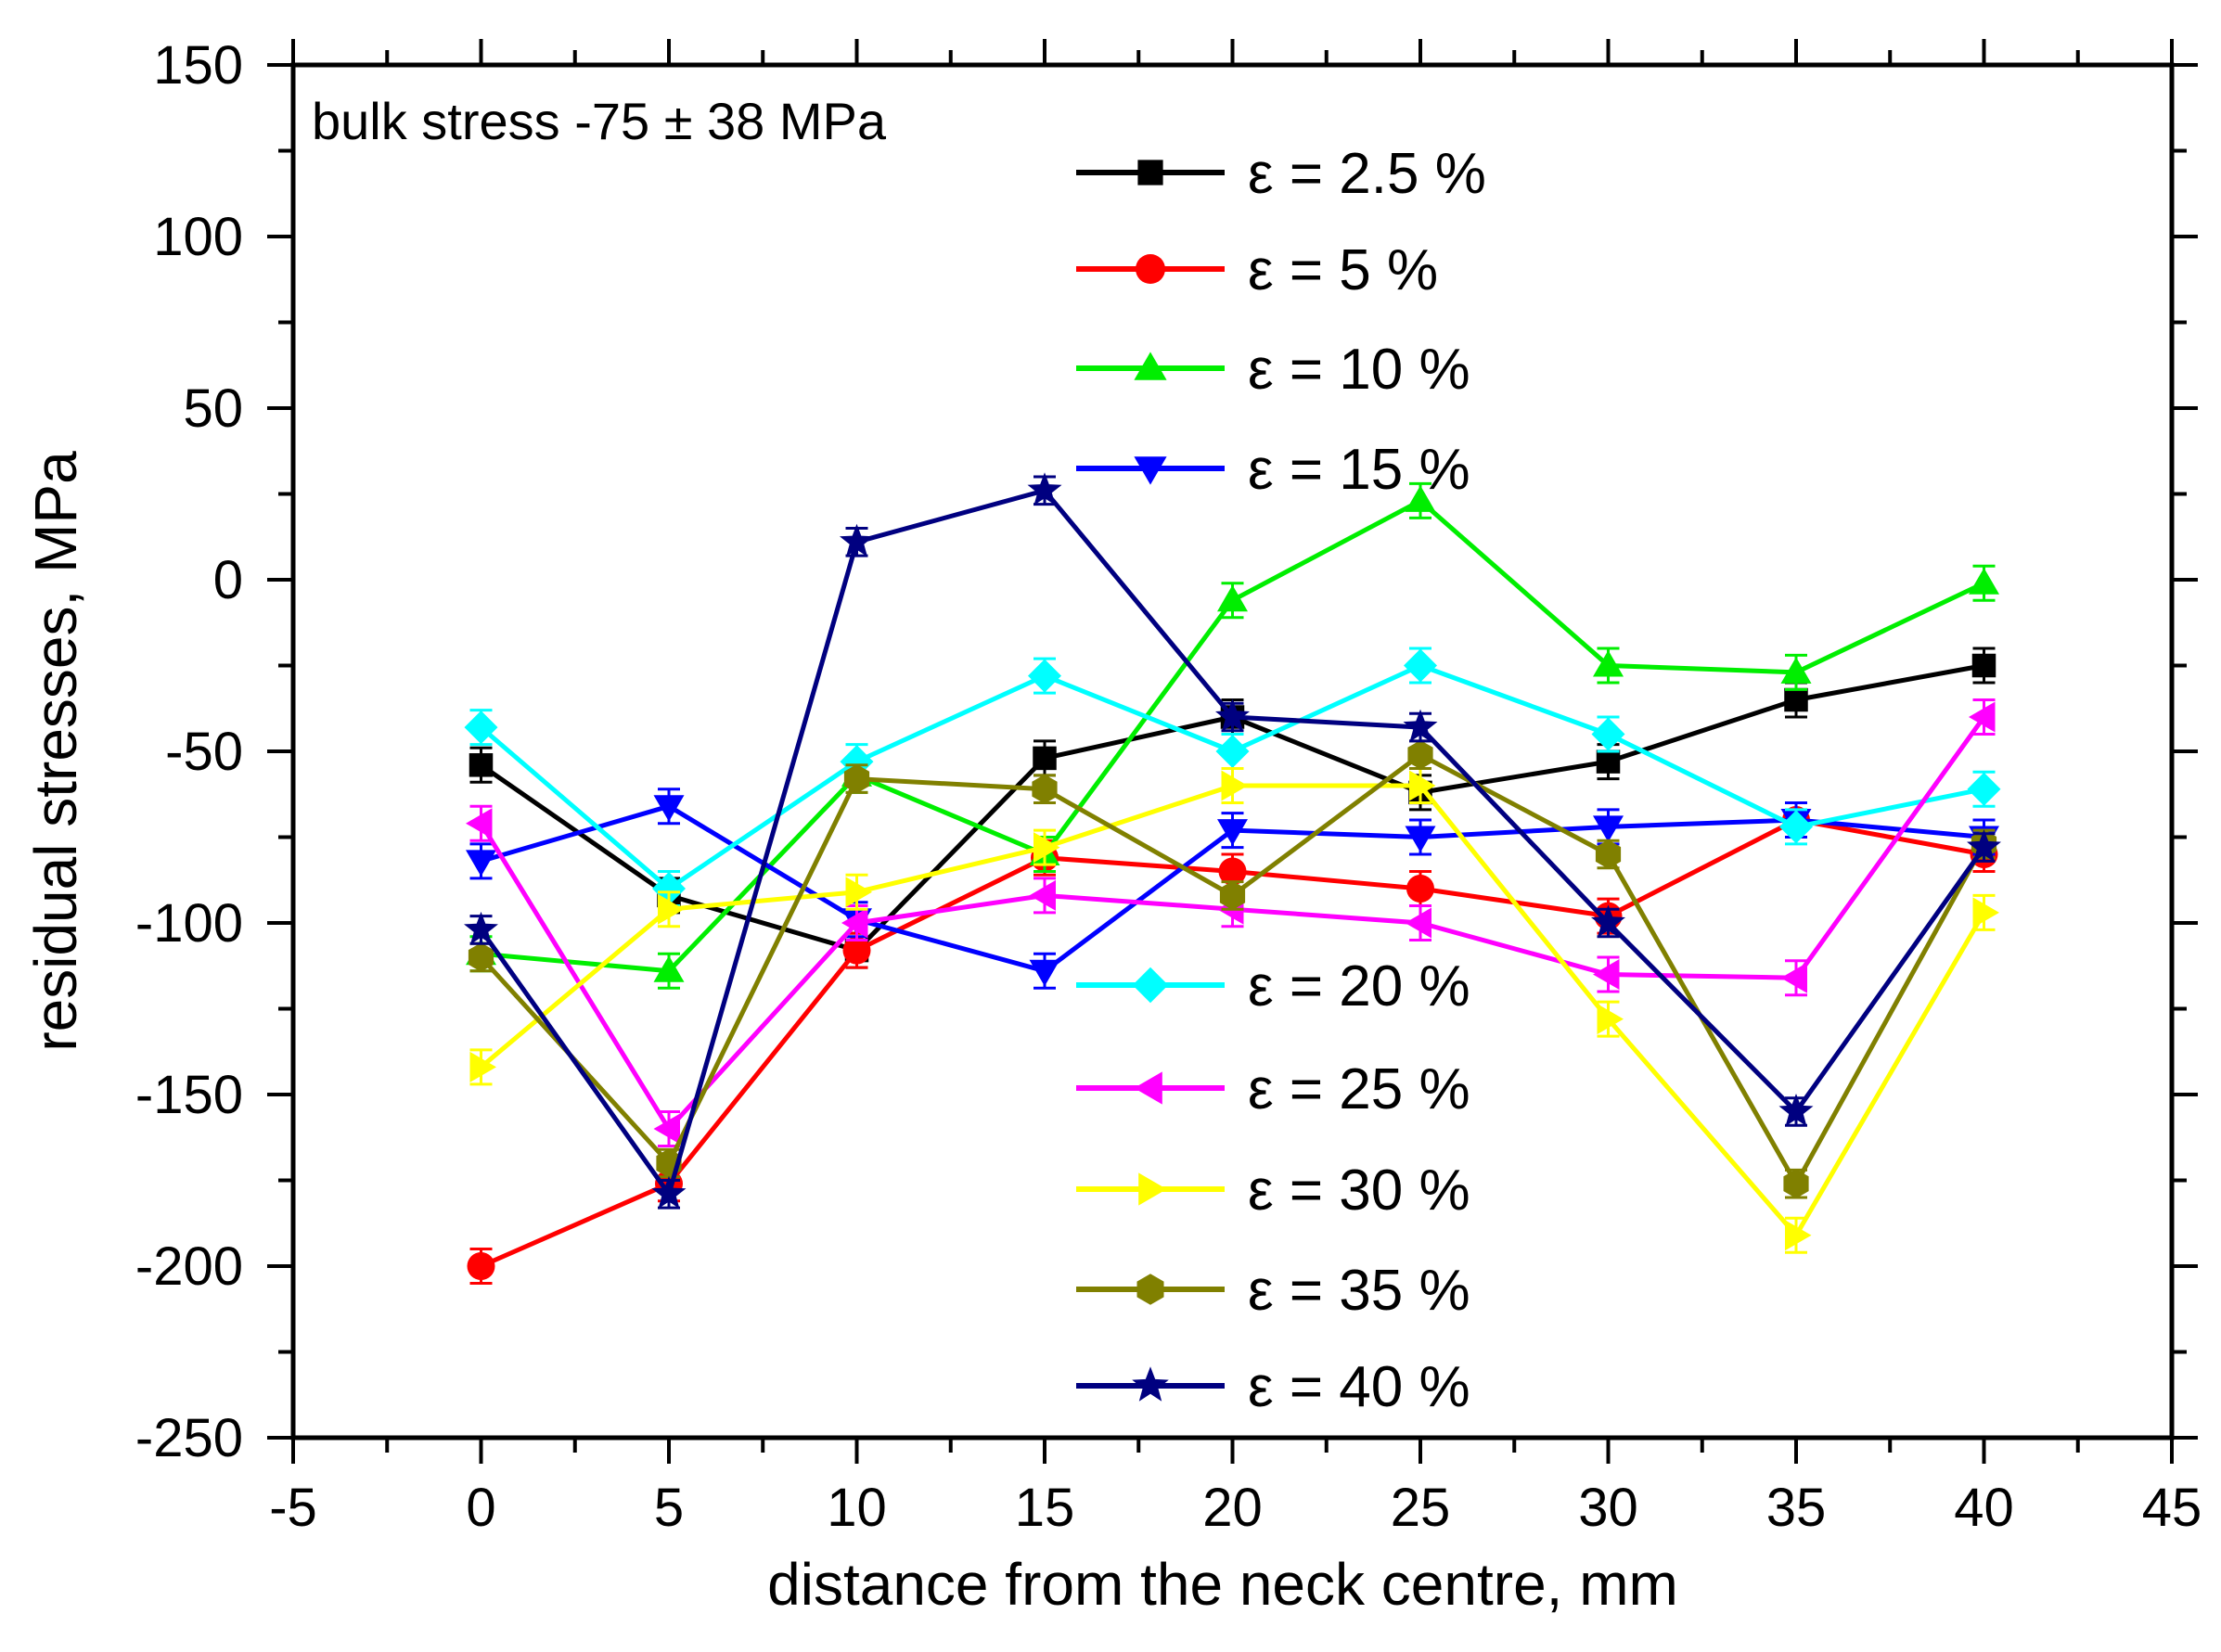 The height and width of the screenshot is (1652, 2221). What do you see at coordinates (2172, 1508) in the screenshot?
I see `x-tick-label: 45` at bounding box center [2172, 1508].